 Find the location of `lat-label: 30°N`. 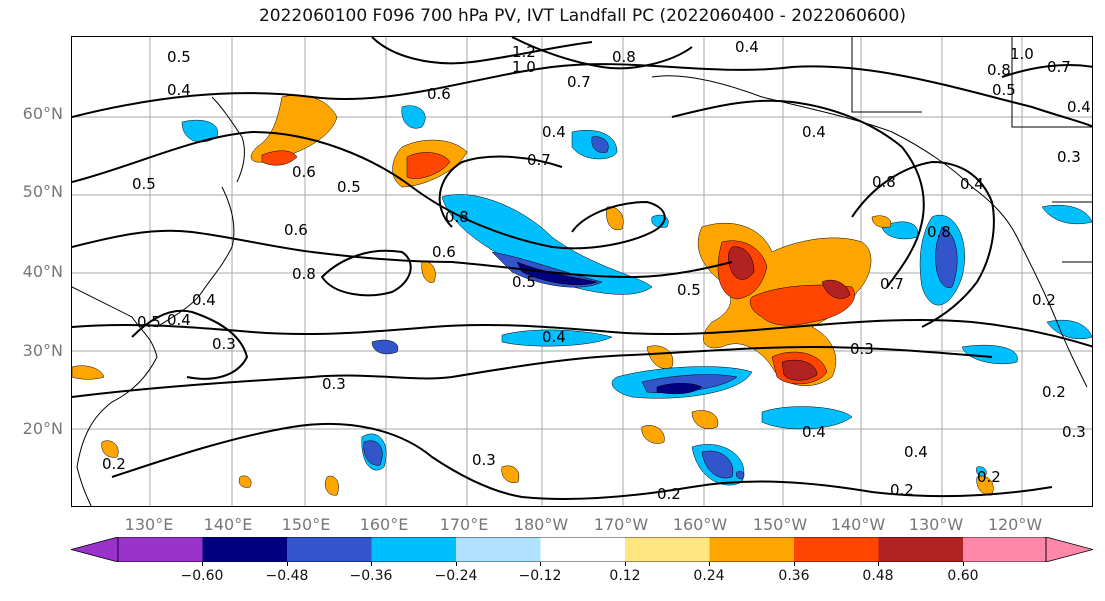

lat-label: 30°N is located at coordinates (42, 350).